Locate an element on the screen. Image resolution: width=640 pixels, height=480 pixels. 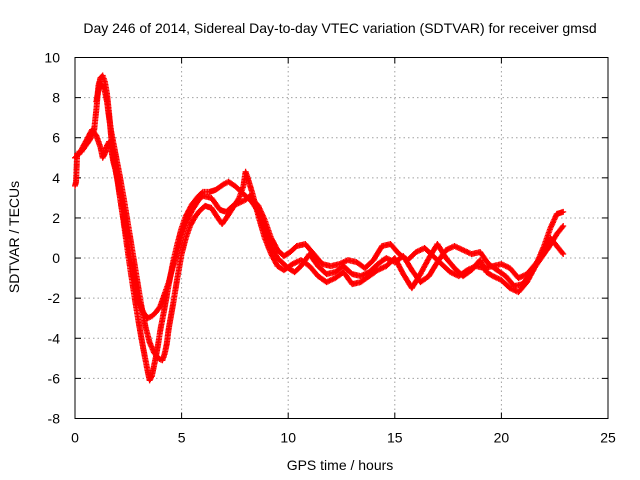
x-tick-label: 15 is located at coordinates (395, 438).